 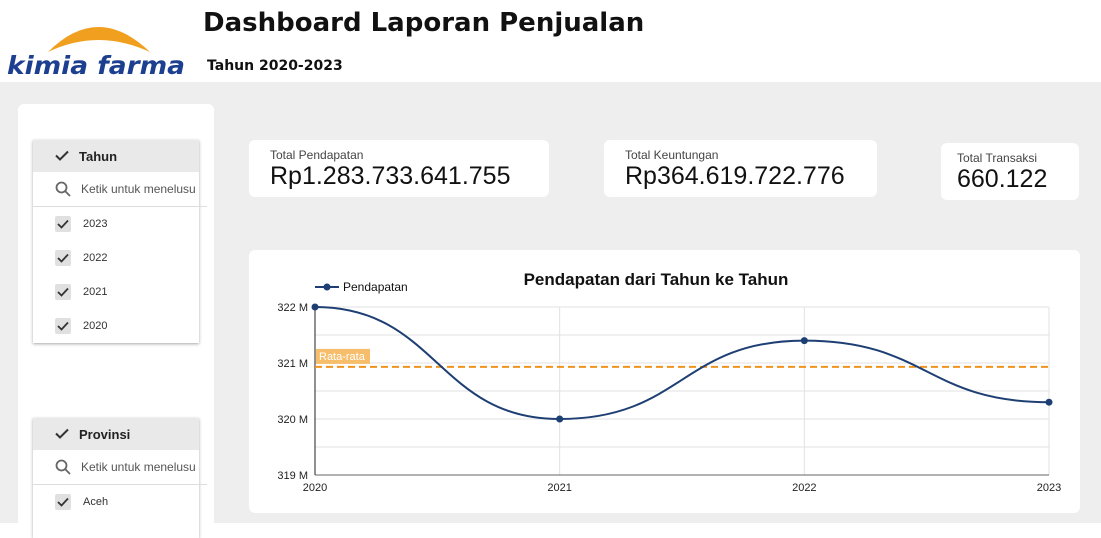 I want to click on year-search-input: Ketik untuk menelusu, so click(x=120, y=189).